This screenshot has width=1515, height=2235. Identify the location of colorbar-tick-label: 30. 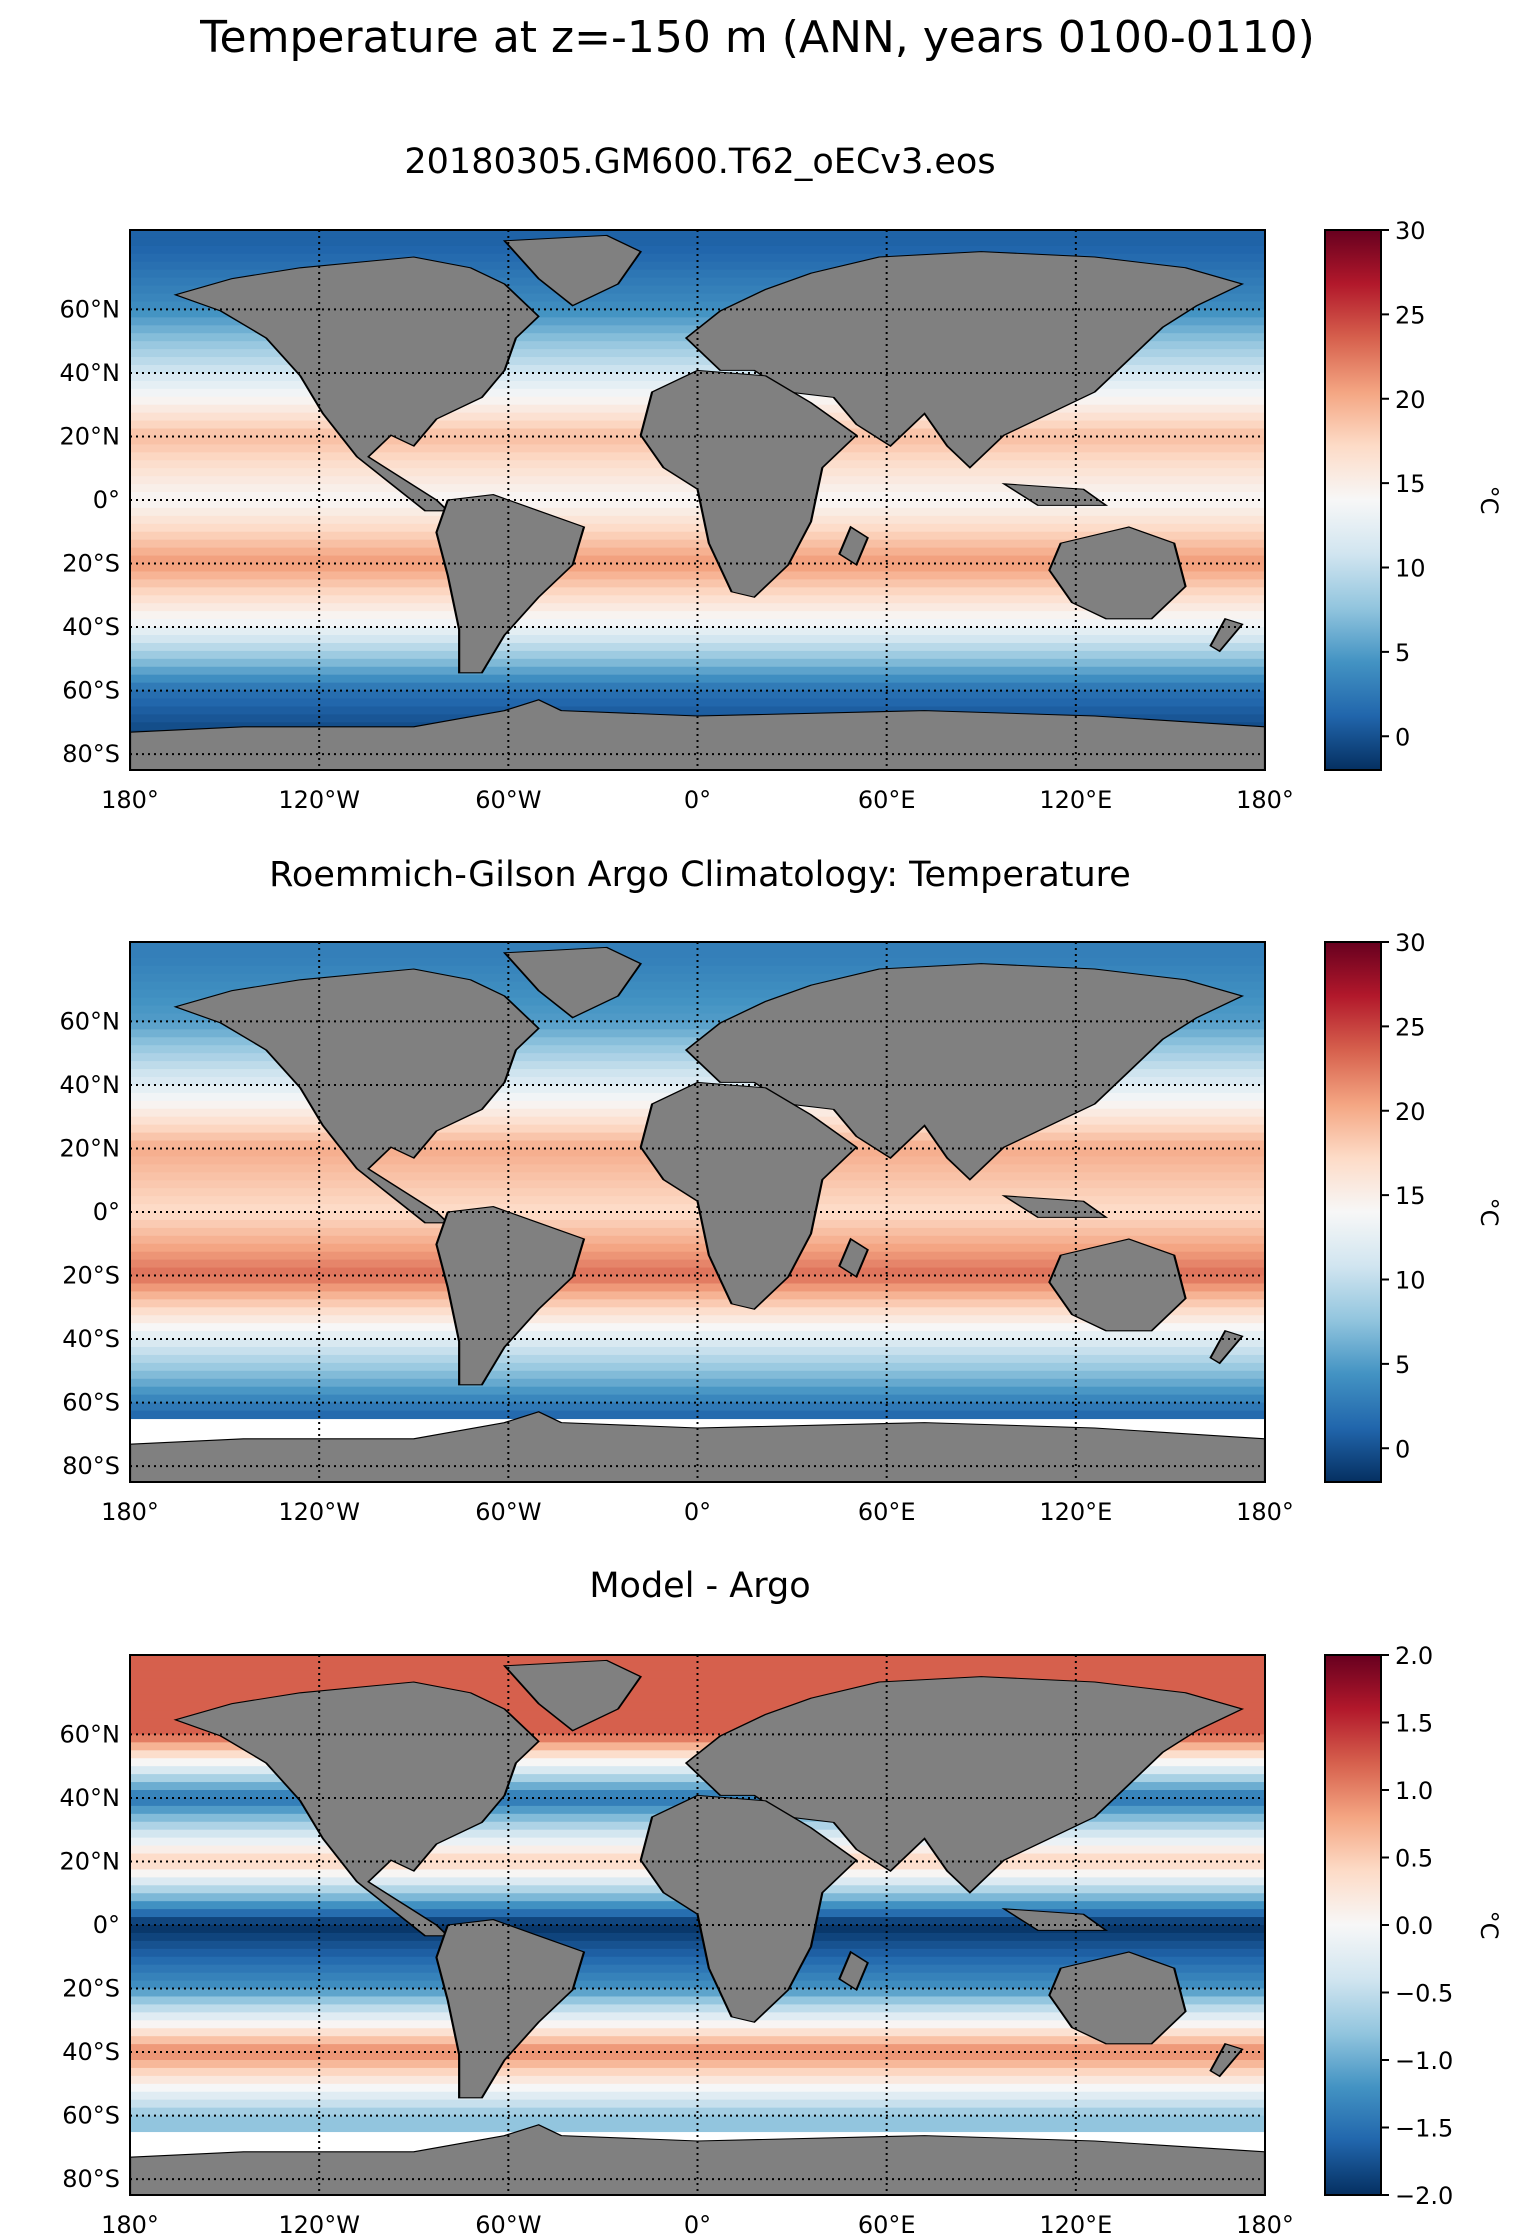
(1410, 943).